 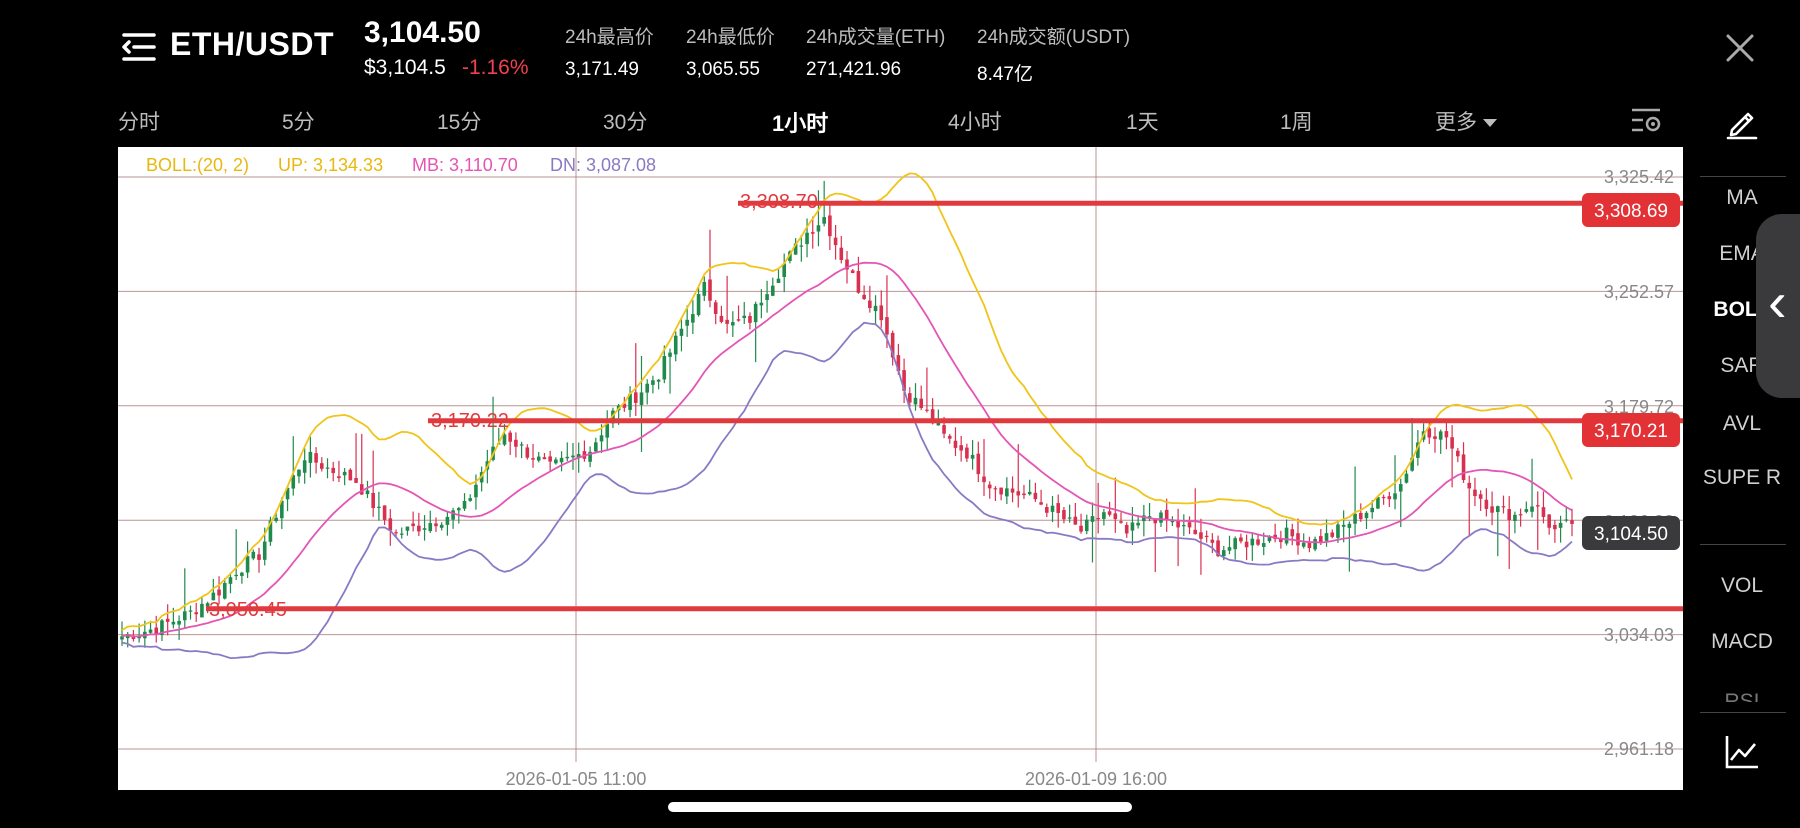 What do you see at coordinates (1742, 477) in the screenshot?
I see `indicator-super: SUPE R` at bounding box center [1742, 477].